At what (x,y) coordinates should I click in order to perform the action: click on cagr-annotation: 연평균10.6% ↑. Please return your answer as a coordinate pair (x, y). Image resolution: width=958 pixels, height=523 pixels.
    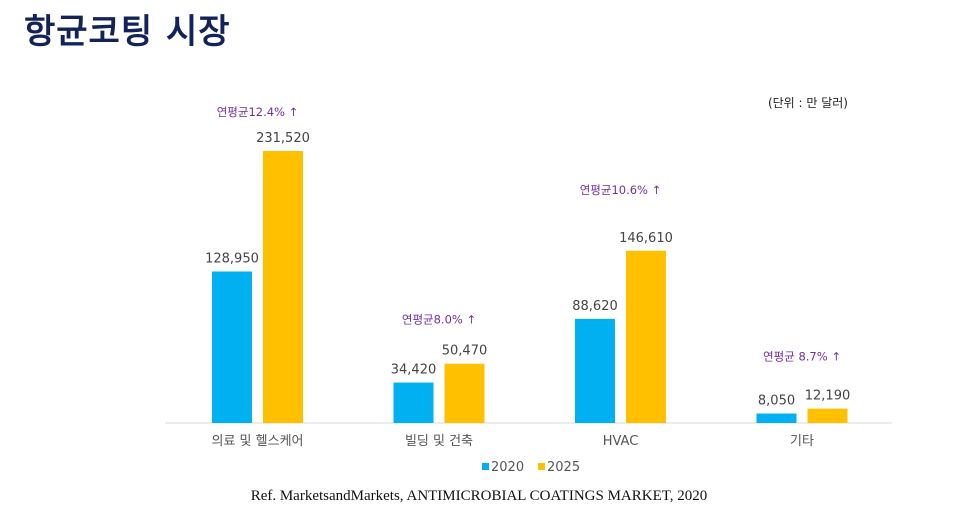
    Looking at the image, I should click on (621, 190).